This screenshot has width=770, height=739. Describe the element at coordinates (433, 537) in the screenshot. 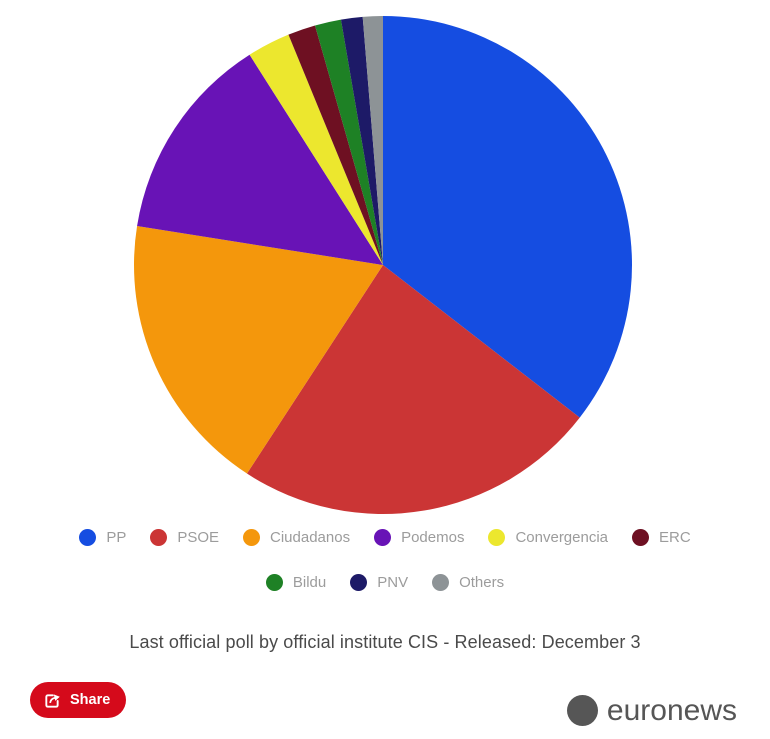

I see `legend-label-podemos: Podemos` at that location.